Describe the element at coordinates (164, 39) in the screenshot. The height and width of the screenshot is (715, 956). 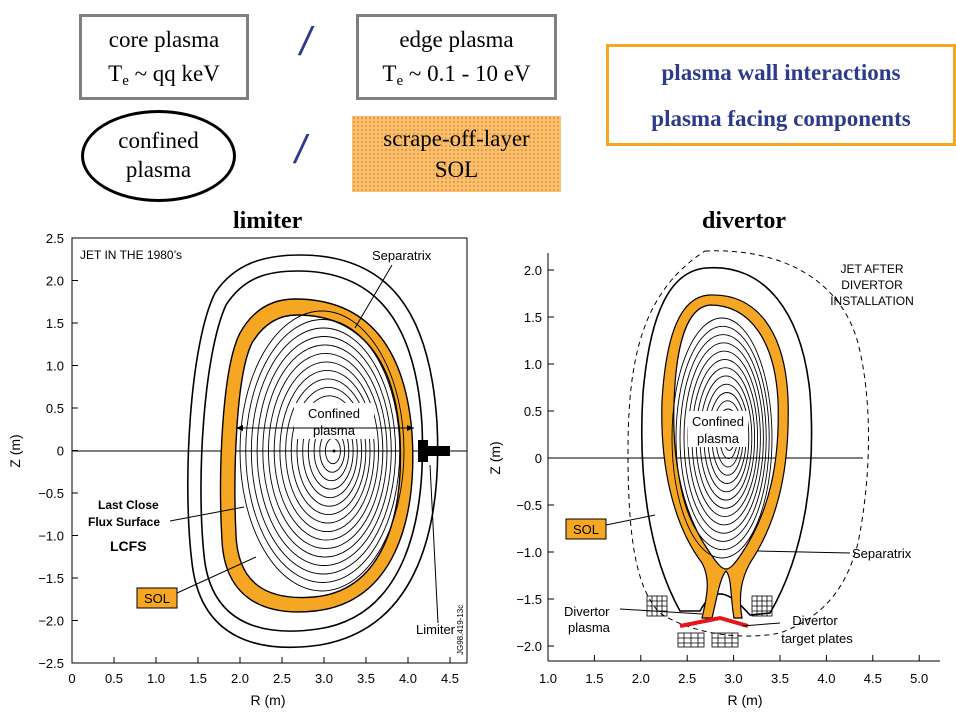
I see `core-plasma-label: core plasma` at that location.